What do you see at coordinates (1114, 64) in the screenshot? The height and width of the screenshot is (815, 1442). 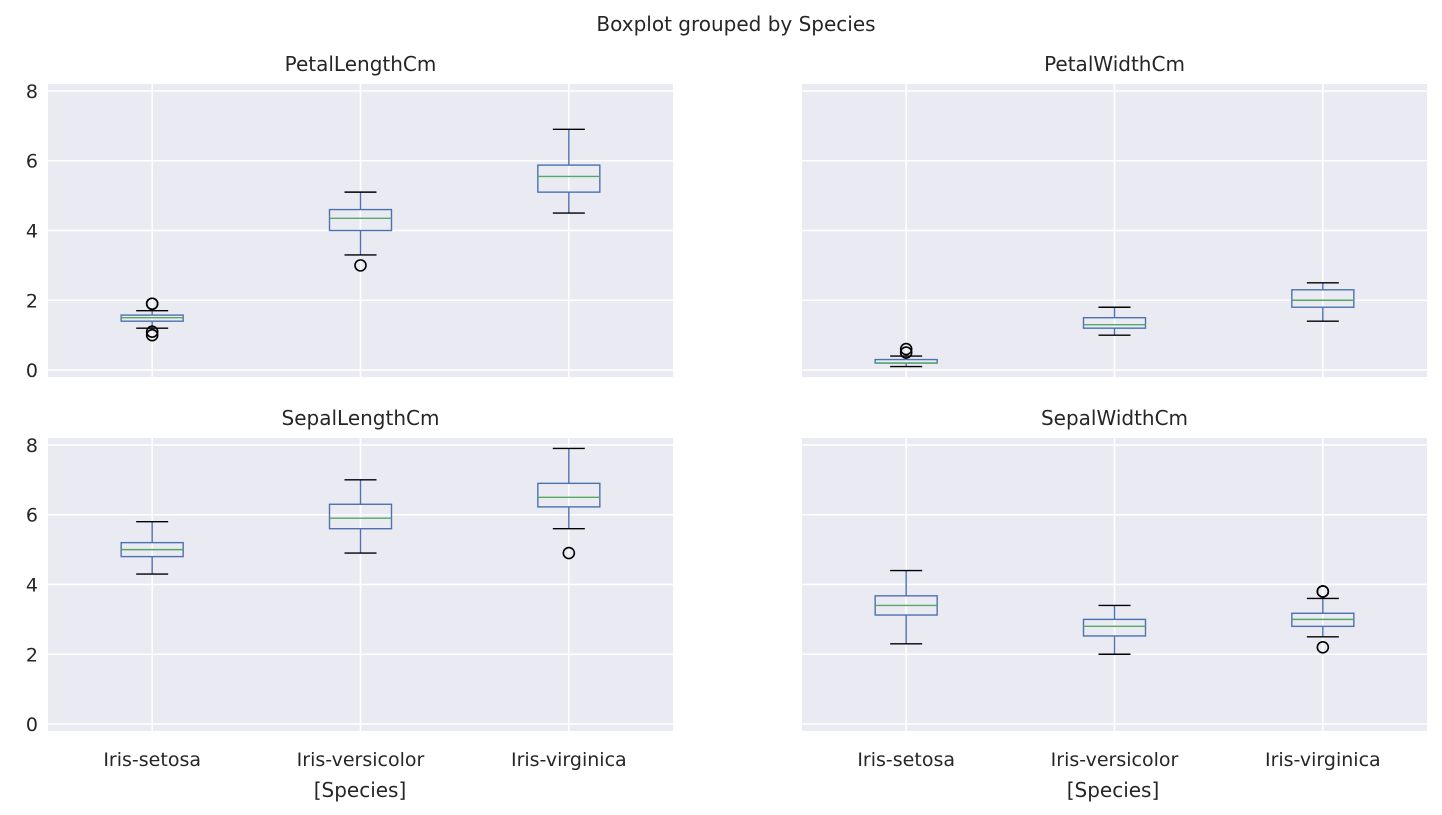 I see `subplot-title: PetalWidthCm` at bounding box center [1114, 64].